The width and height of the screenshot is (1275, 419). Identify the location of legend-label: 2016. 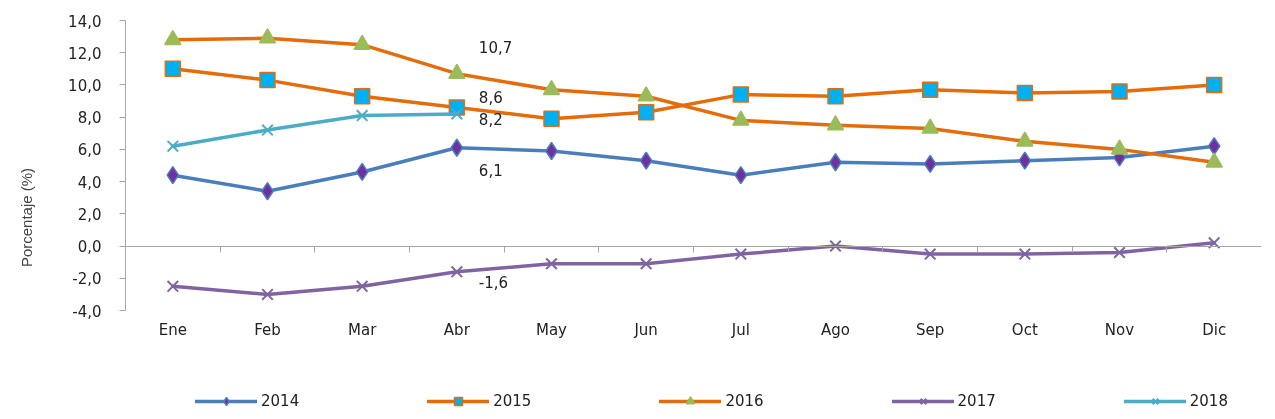
(744, 401).